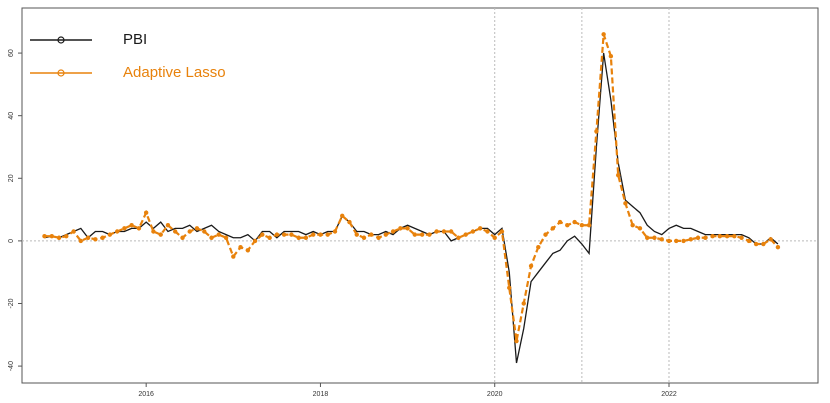  Describe the element at coordinates (135, 39) in the screenshot. I see `legend-label: PBI` at that location.